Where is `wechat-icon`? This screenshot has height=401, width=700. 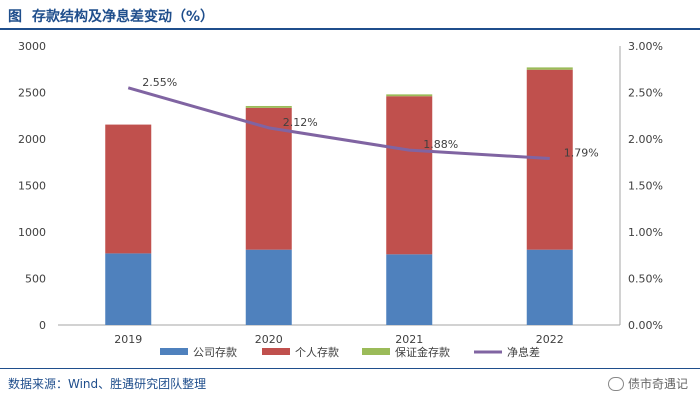 wechat-icon is located at coordinates (615, 384).